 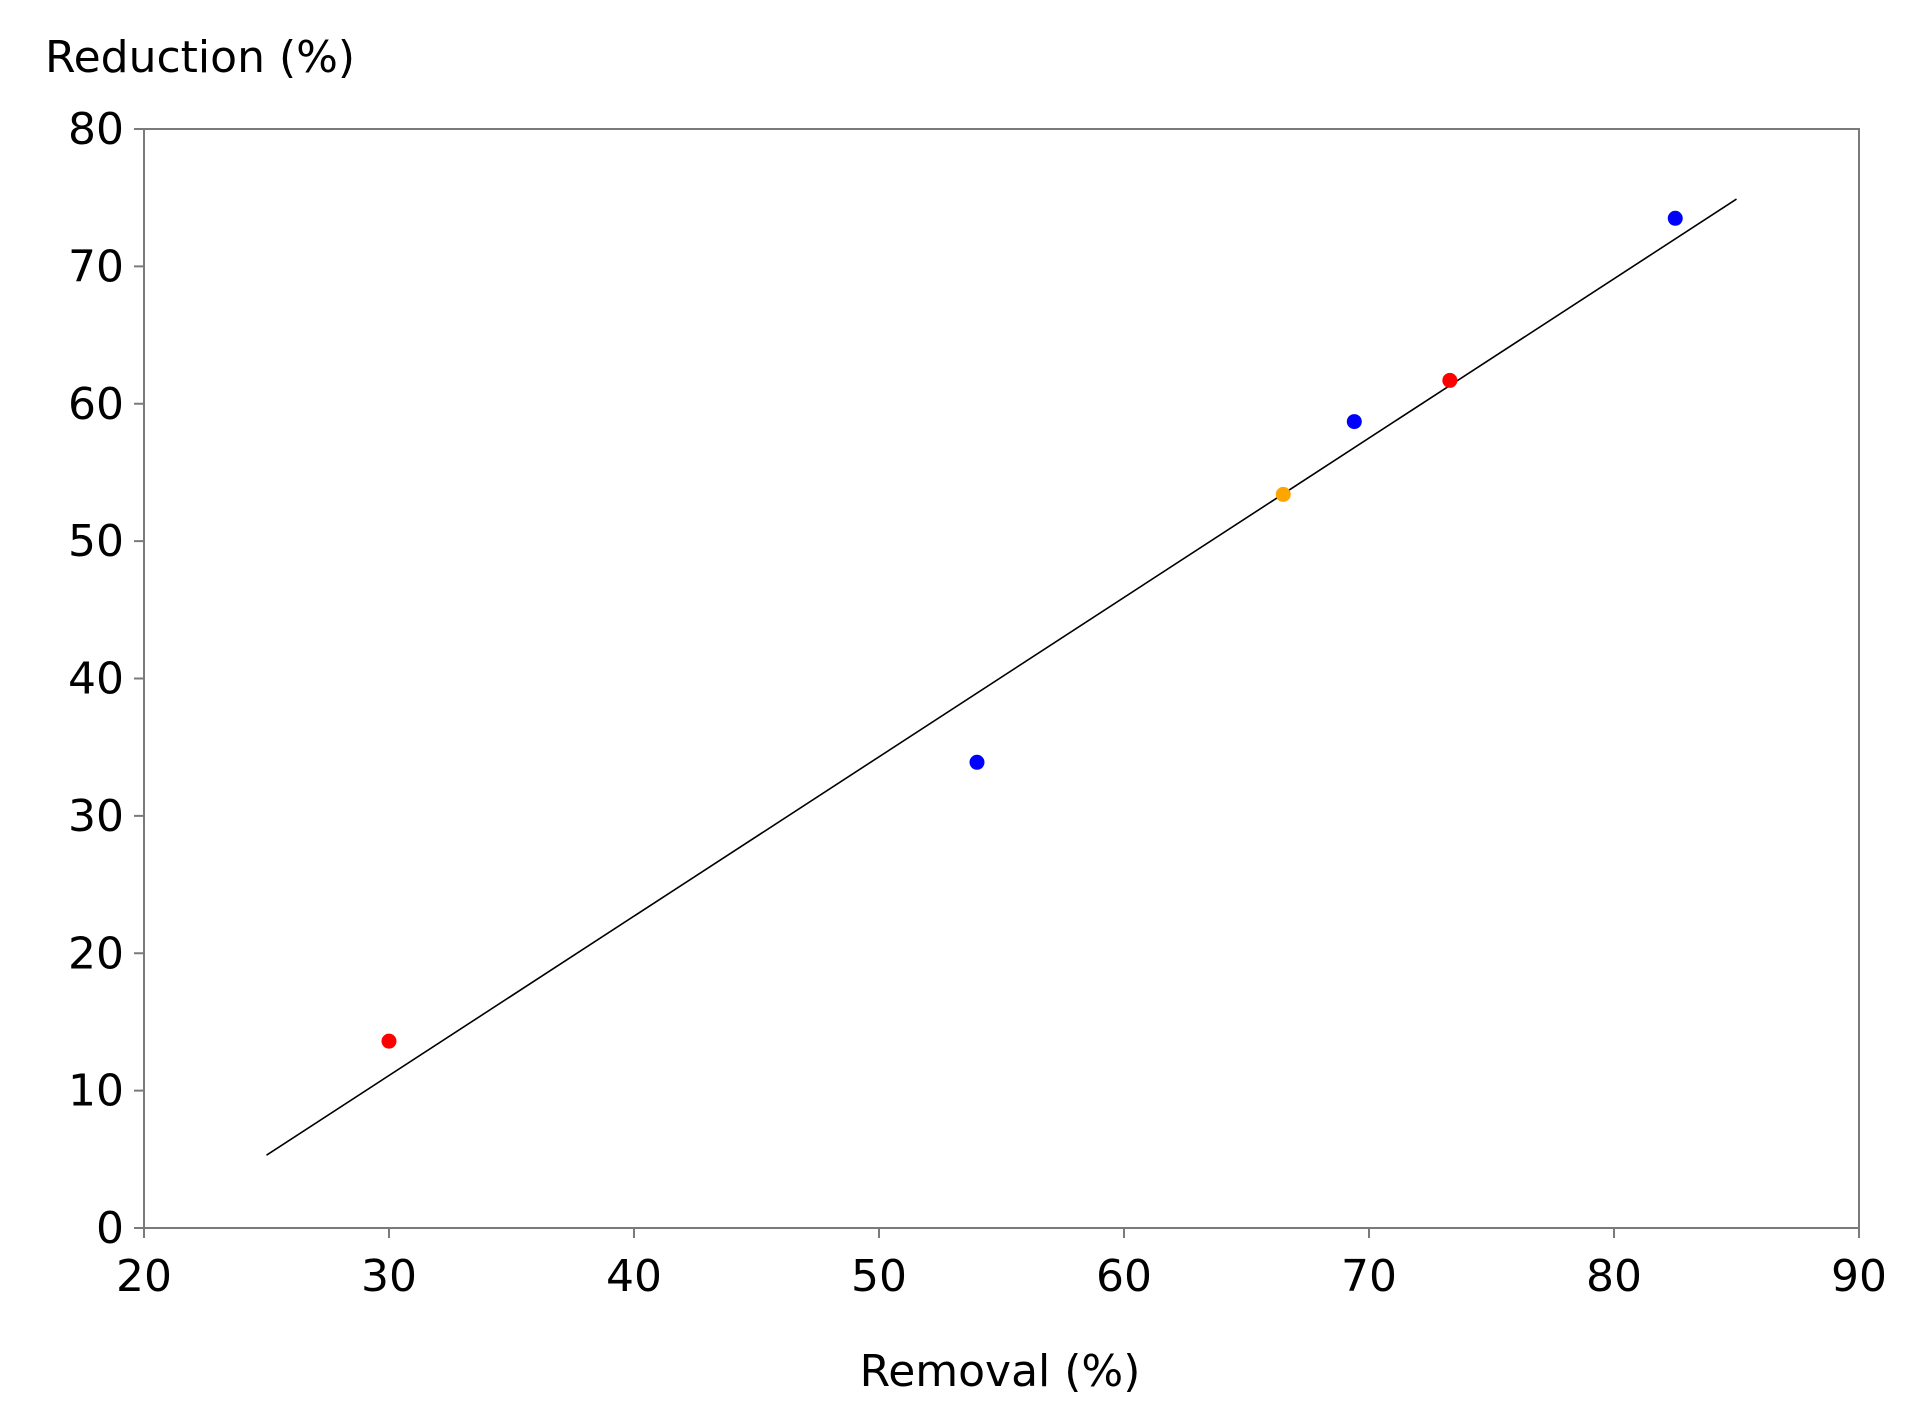 What do you see at coordinates (110, 1228) in the screenshot?
I see `y-tick-label: 0` at bounding box center [110, 1228].